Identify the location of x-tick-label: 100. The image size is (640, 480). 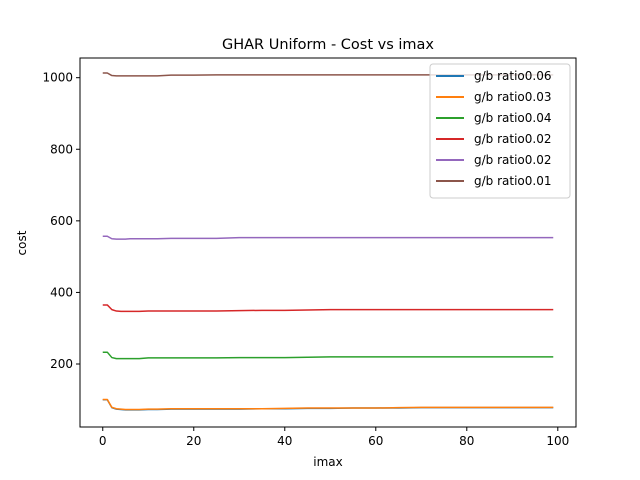
(557, 441).